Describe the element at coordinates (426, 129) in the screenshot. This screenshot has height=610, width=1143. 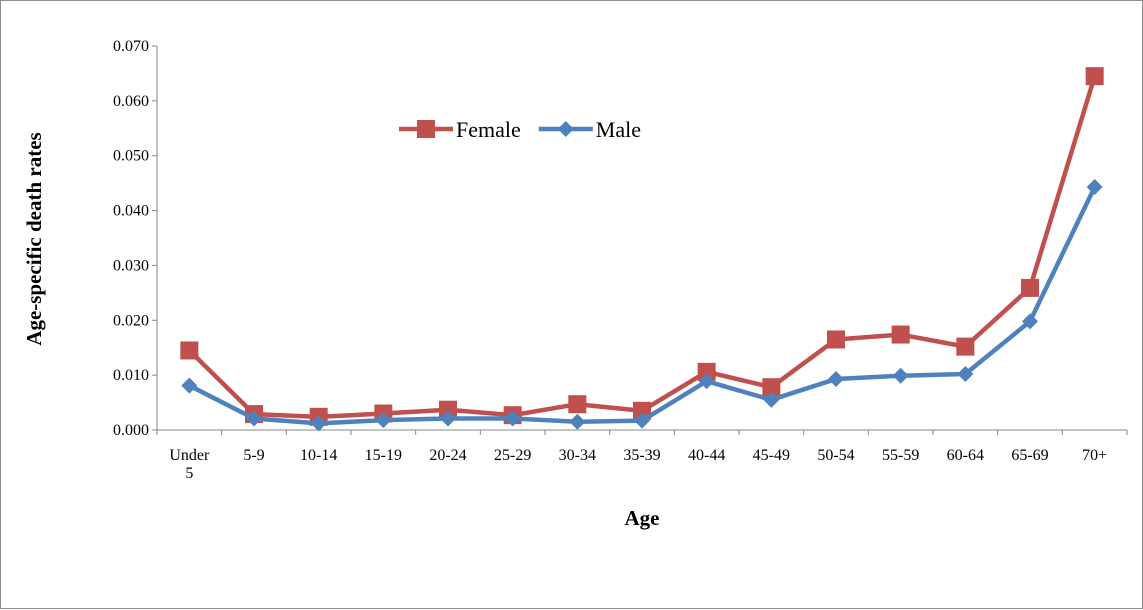
I see `legend-marker-female` at that location.